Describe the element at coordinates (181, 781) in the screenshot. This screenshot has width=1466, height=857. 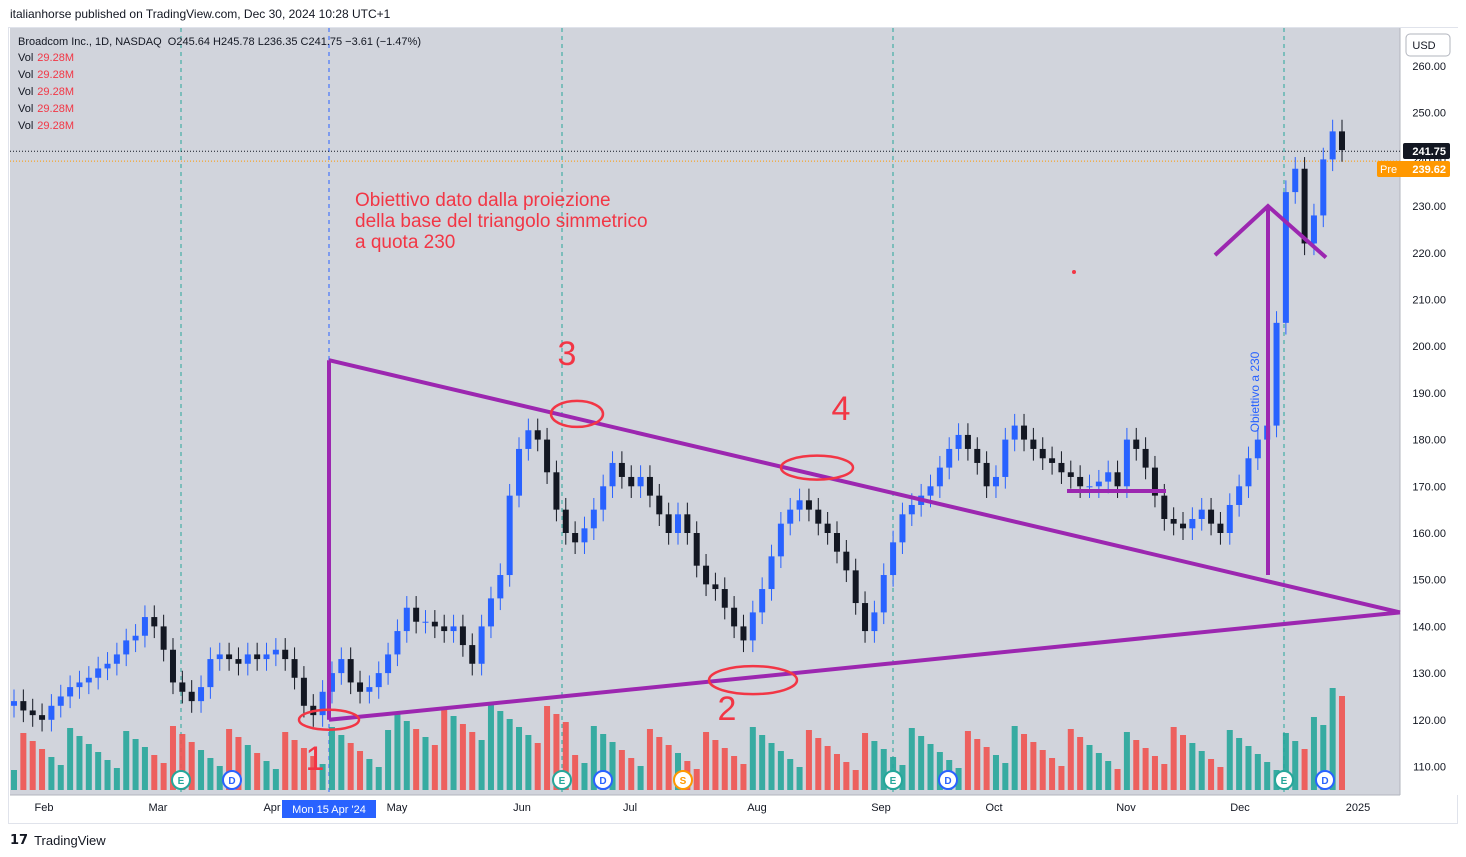
I see `event-marker-label: E` at that location.